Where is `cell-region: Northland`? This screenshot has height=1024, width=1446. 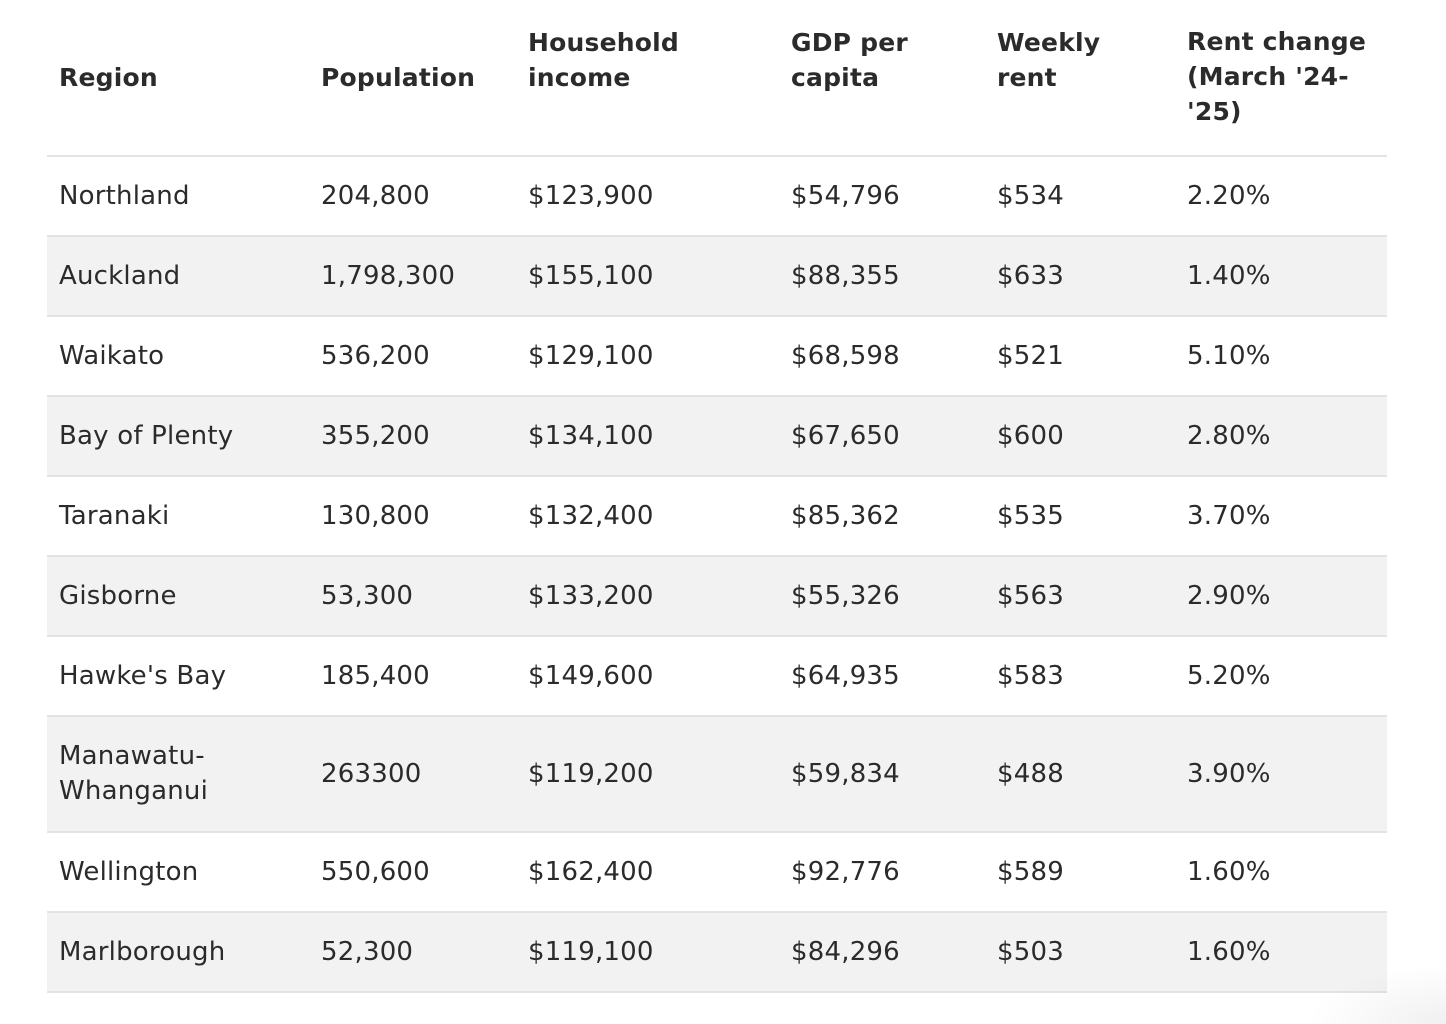
cell-region: Northland is located at coordinates (124, 195).